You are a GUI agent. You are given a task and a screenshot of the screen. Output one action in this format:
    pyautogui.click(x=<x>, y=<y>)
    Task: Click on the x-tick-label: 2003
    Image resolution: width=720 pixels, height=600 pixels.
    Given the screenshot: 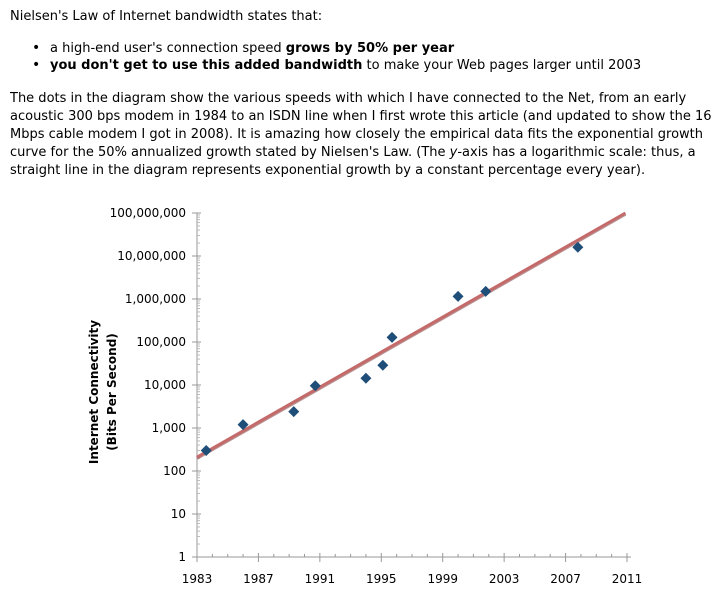 What is the action you would take?
    pyautogui.click(x=504, y=579)
    